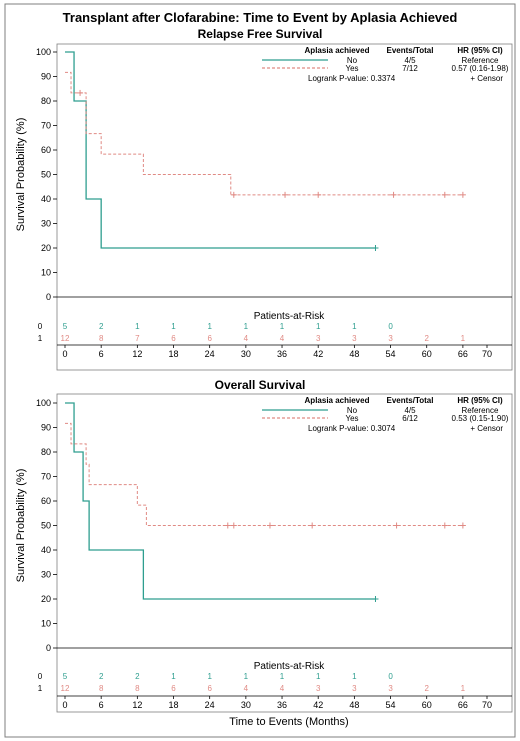 This screenshot has height=741, width=520. I want to click on legend-hr-yes: 0.53 (0.15-1.90), so click(480, 418).